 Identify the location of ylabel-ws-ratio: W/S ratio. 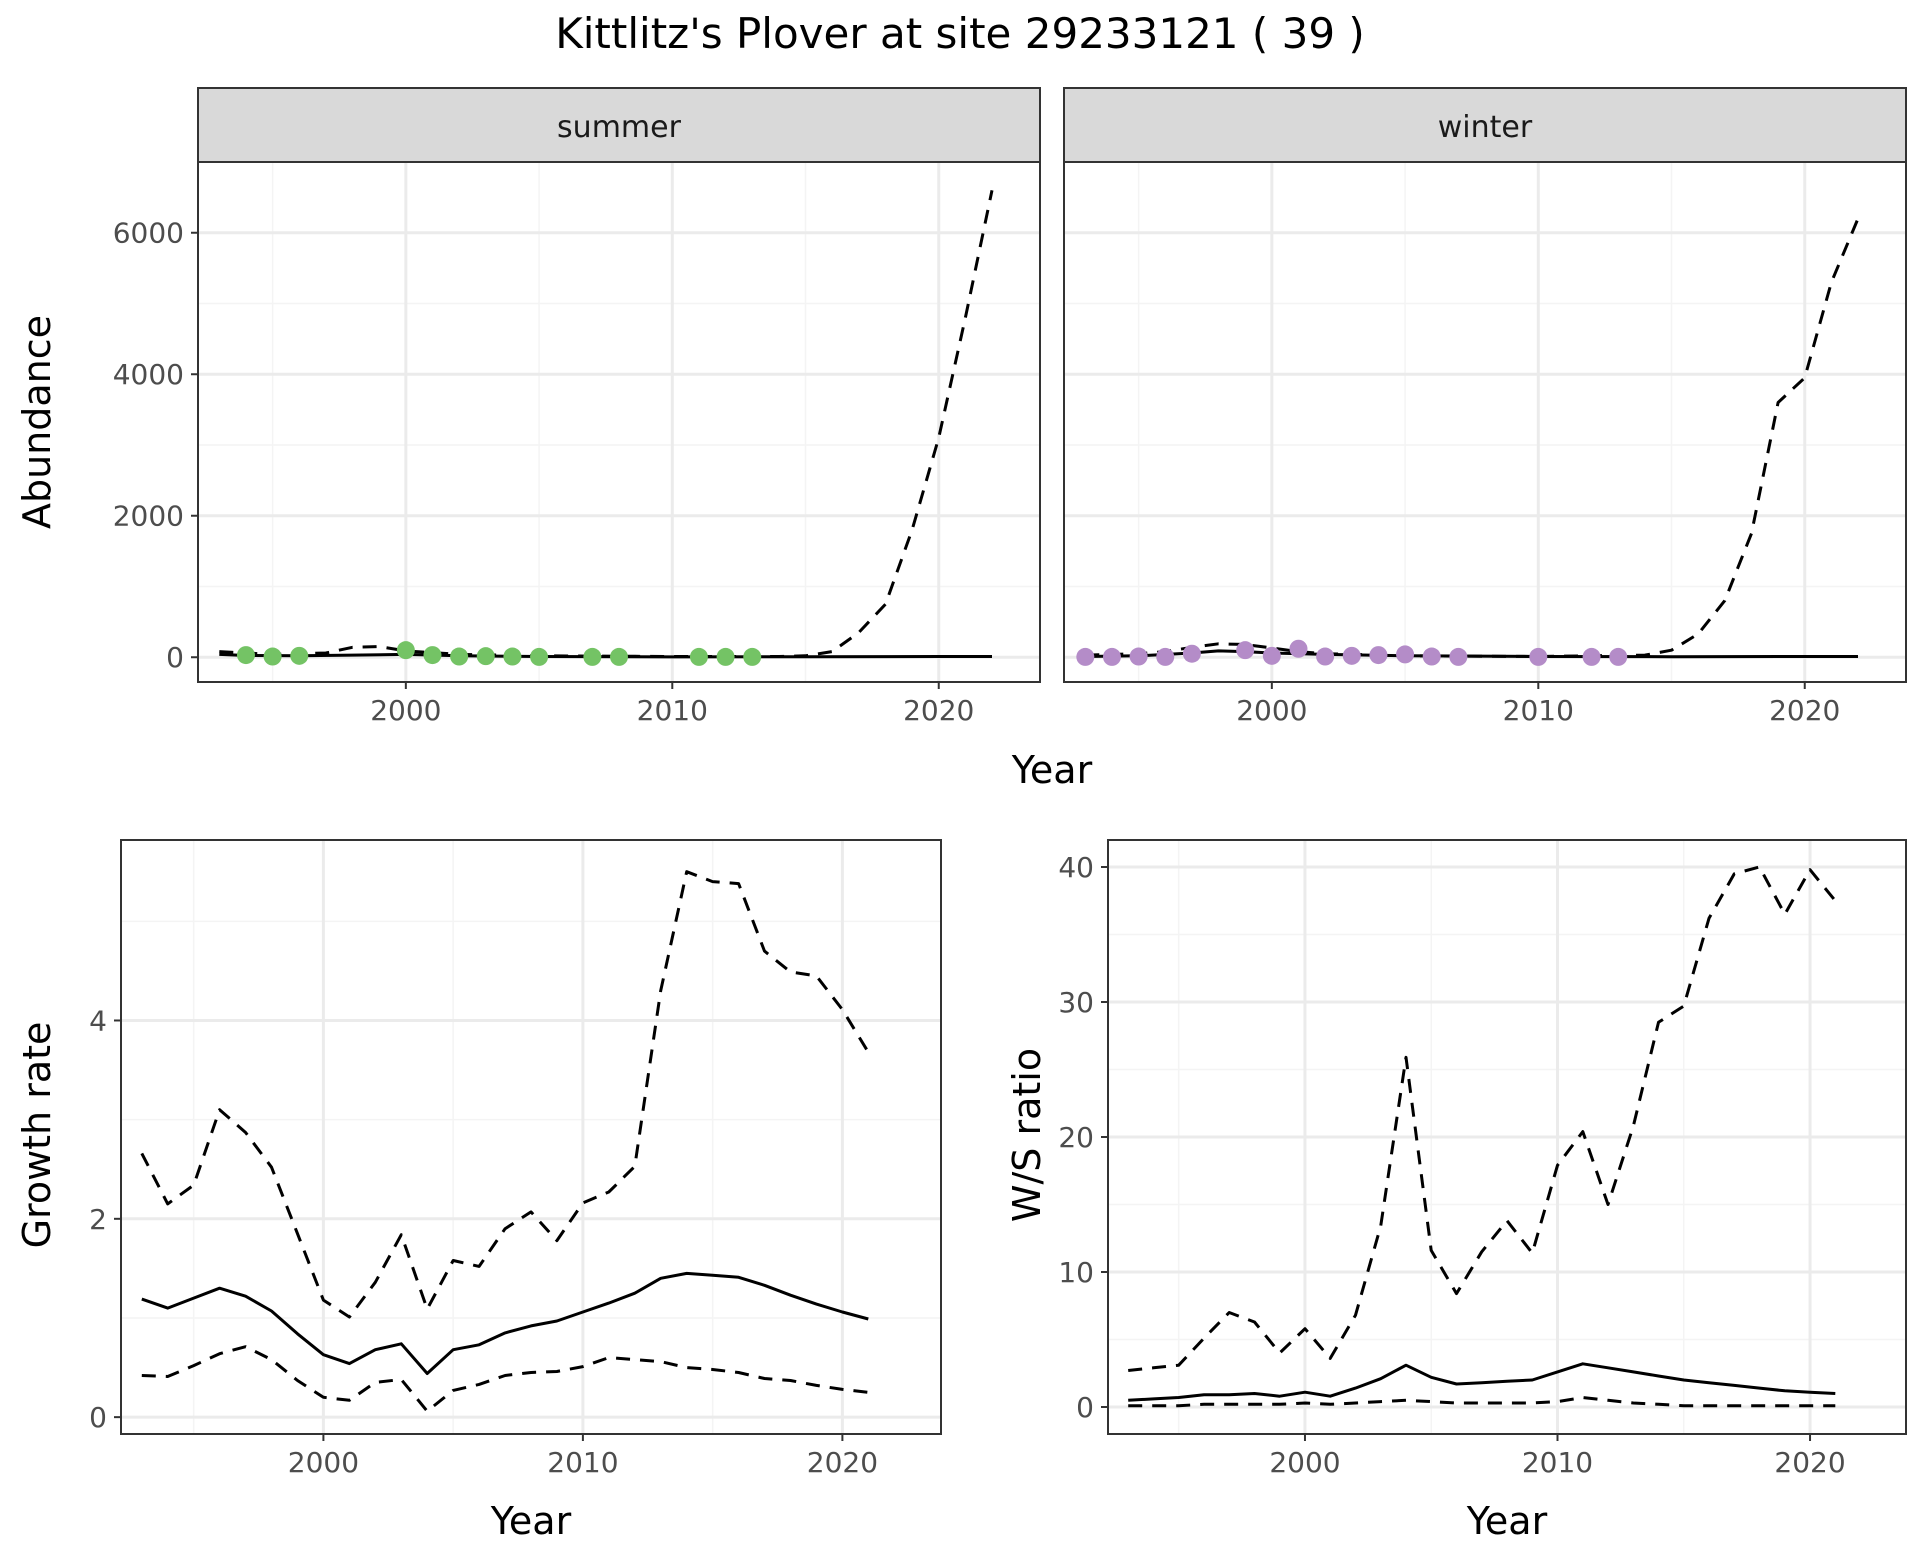
(1027, 1135).